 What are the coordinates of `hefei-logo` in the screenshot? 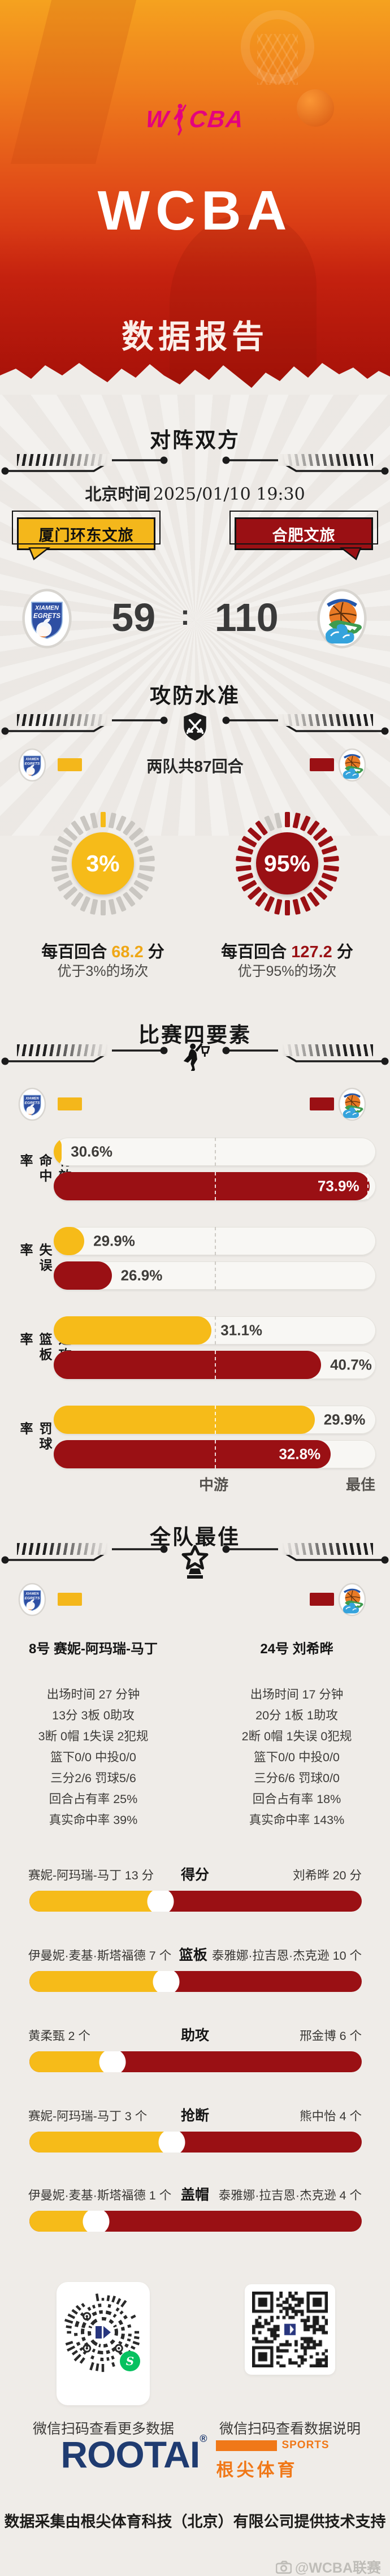 It's located at (342, 618).